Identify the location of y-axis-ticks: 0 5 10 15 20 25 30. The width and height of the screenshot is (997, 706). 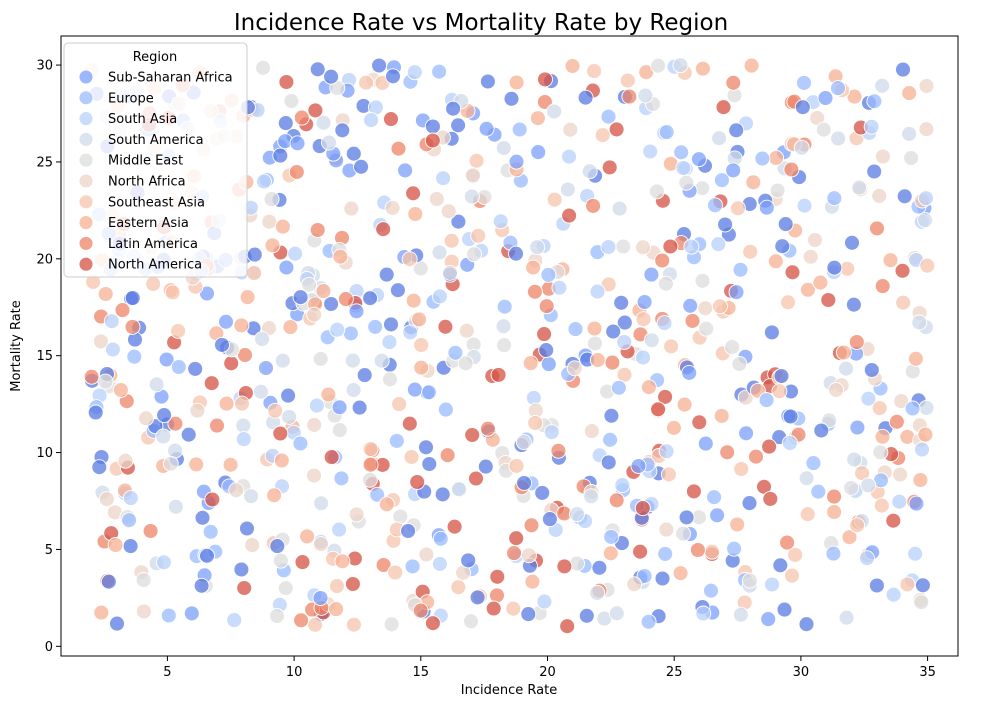
(48, 357).